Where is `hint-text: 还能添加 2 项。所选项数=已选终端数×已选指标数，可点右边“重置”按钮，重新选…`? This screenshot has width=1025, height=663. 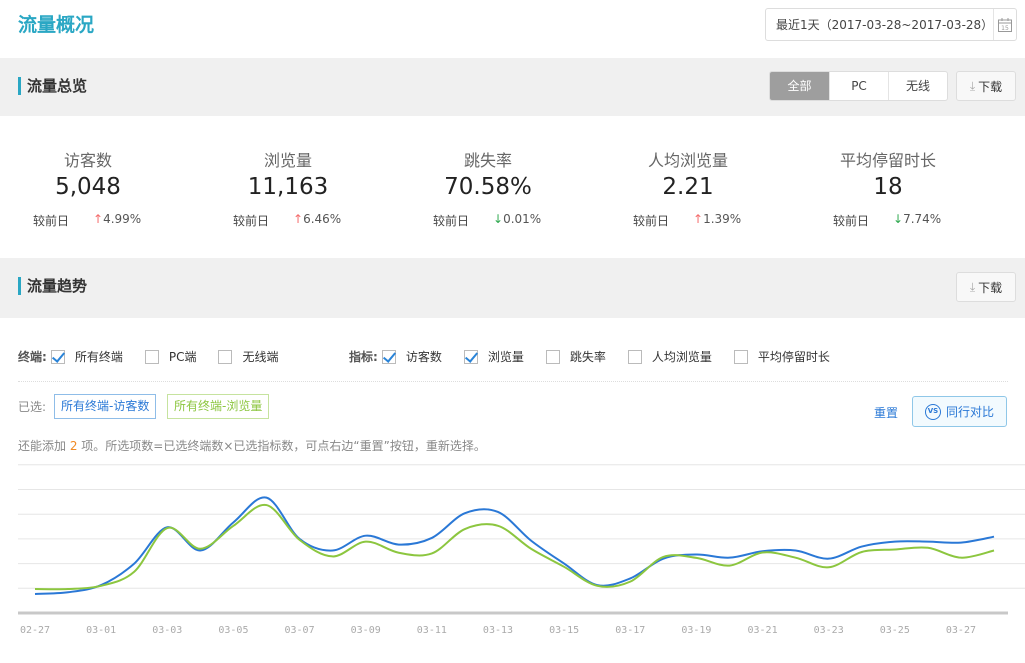
hint-text: 还能添加 2 项。所选项数=已选终端数×已选指标数，可点右边“重置”按钮，重新选… is located at coordinates (252, 446).